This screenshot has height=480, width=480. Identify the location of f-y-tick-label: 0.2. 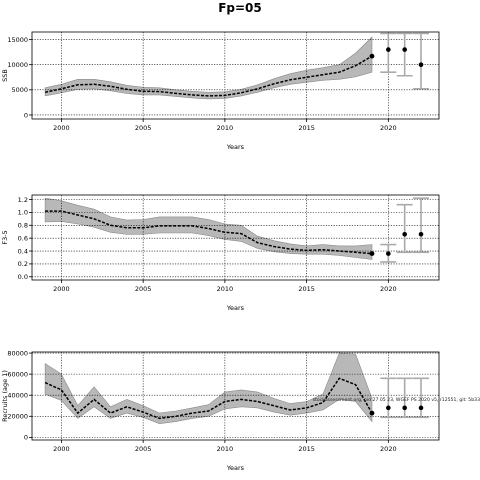
(23, 264).